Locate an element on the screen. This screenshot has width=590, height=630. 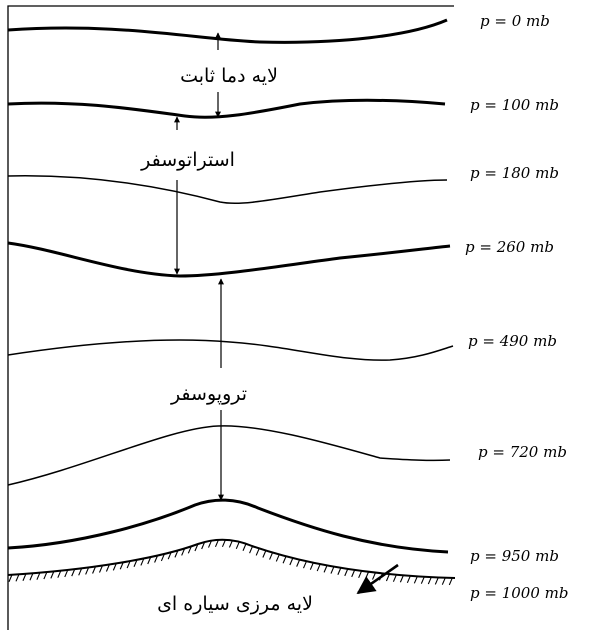
label-isothermal-layer: لایه دما ثابت is located at coordinates (229, 76).